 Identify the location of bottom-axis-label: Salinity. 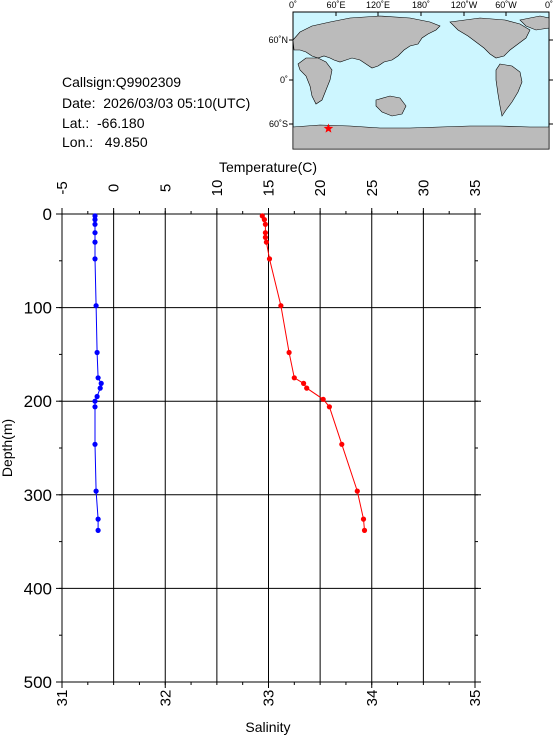
(267, 727).